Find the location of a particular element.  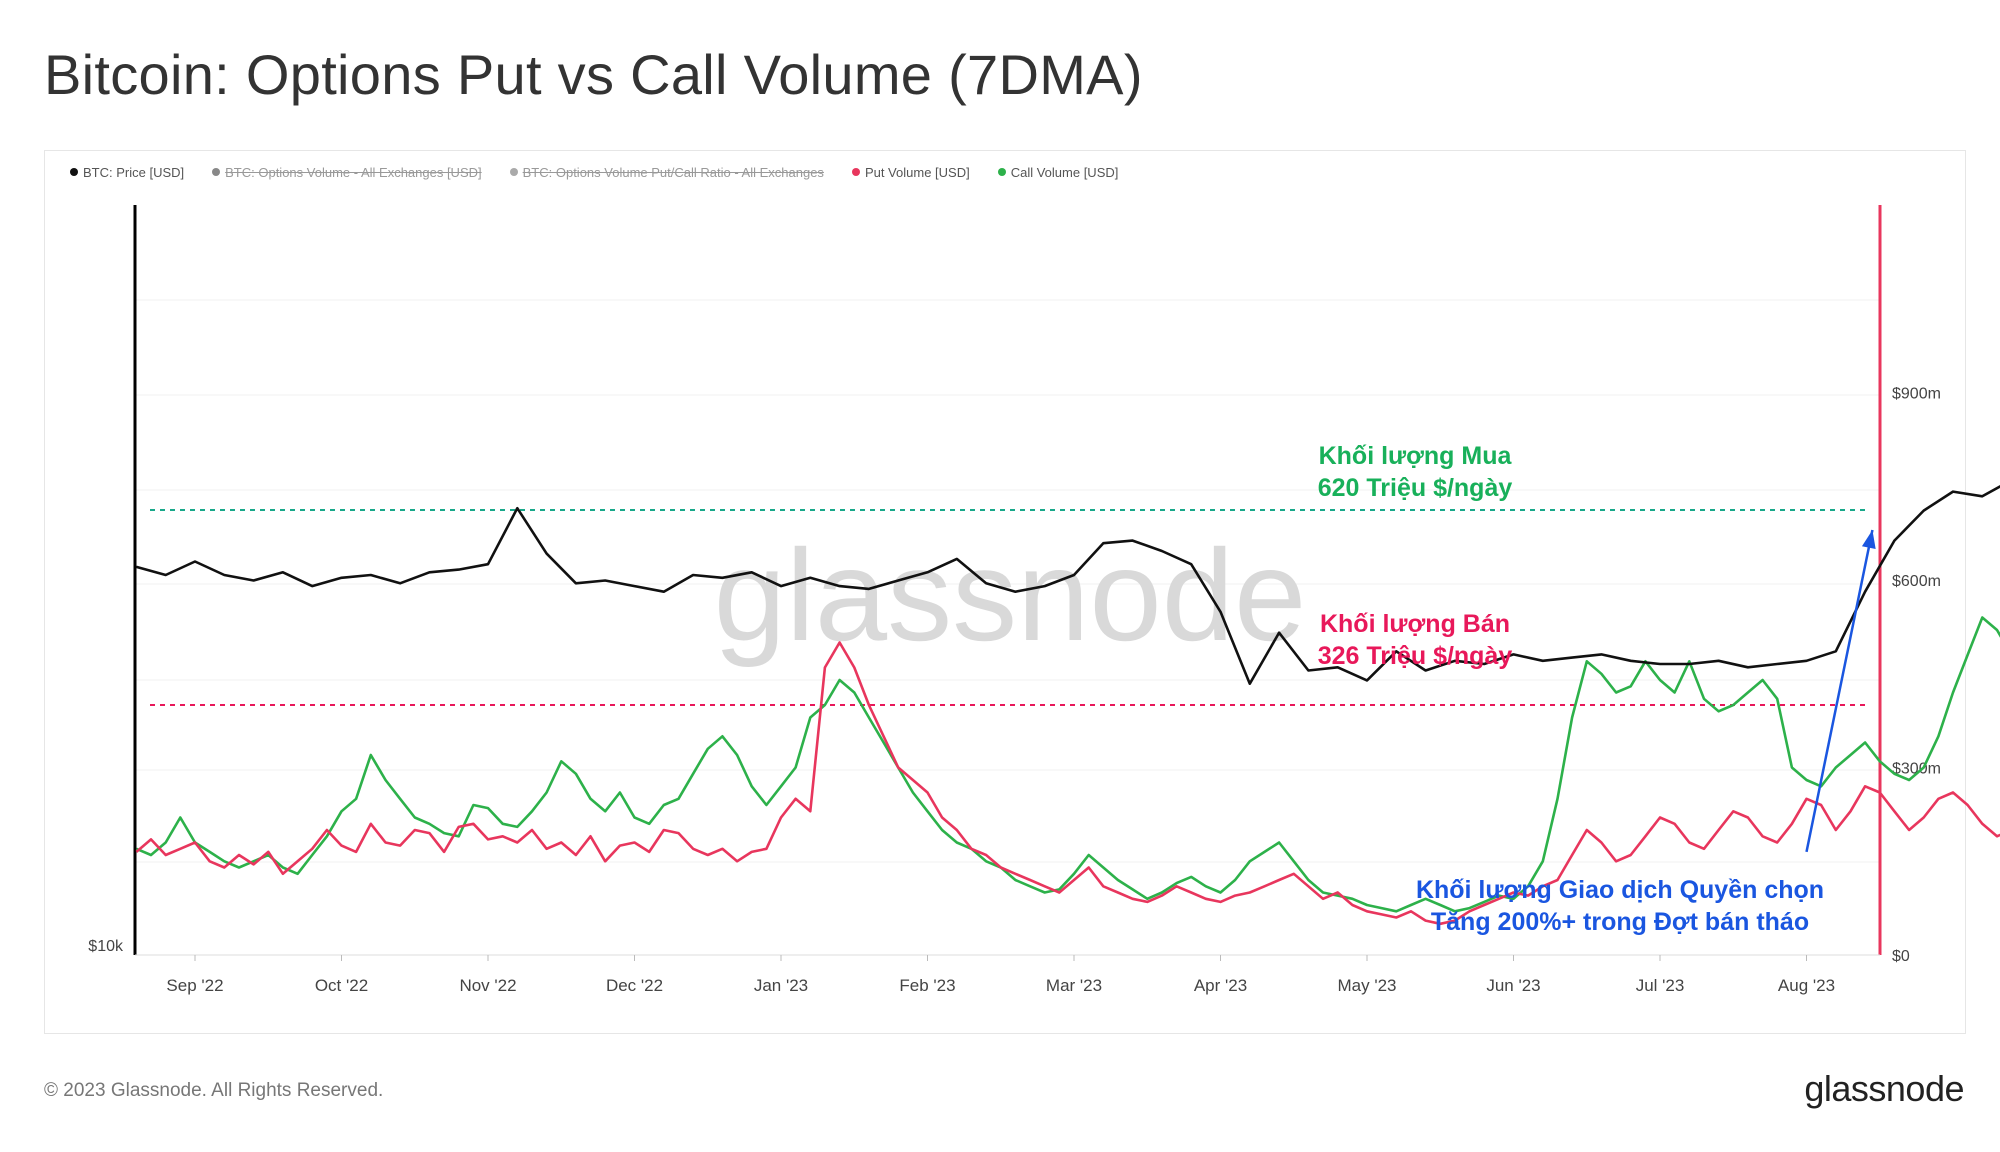

x-tick-label: Apr '23 is located at coordinates (1220, 985).